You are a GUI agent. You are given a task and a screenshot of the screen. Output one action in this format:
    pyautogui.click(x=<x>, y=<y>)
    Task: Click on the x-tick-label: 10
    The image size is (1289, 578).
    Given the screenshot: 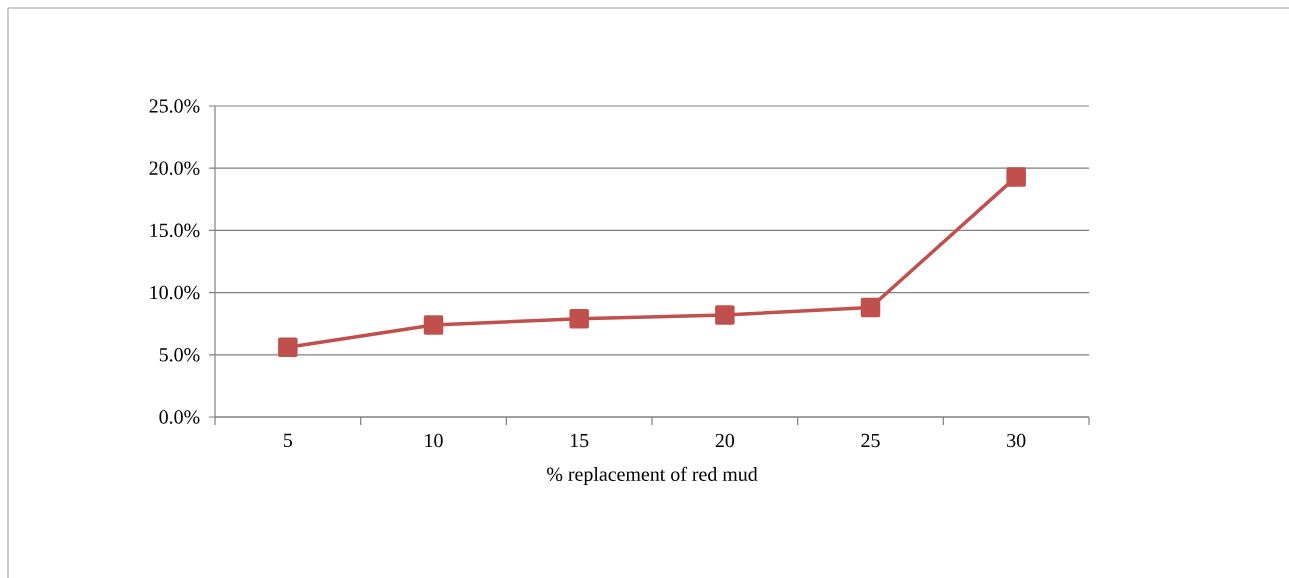 What is the action you would take?
    pyautogui.click(x=434, y=440)
    